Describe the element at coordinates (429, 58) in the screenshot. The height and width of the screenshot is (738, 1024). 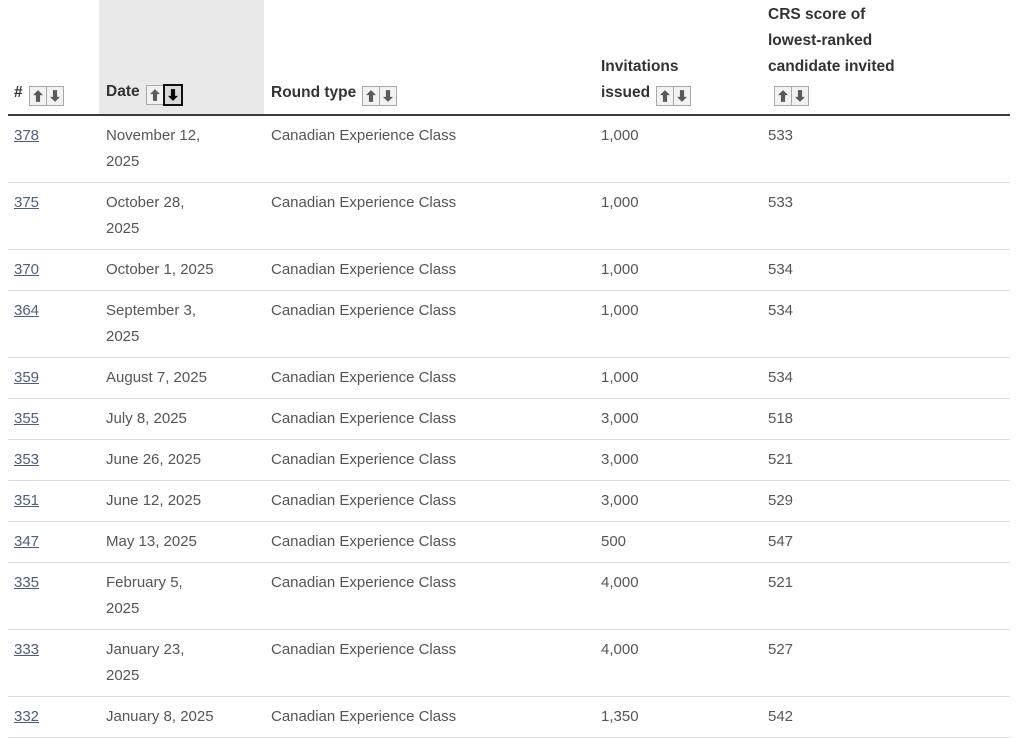
I see `column-header-round-type: Round type` at that location.